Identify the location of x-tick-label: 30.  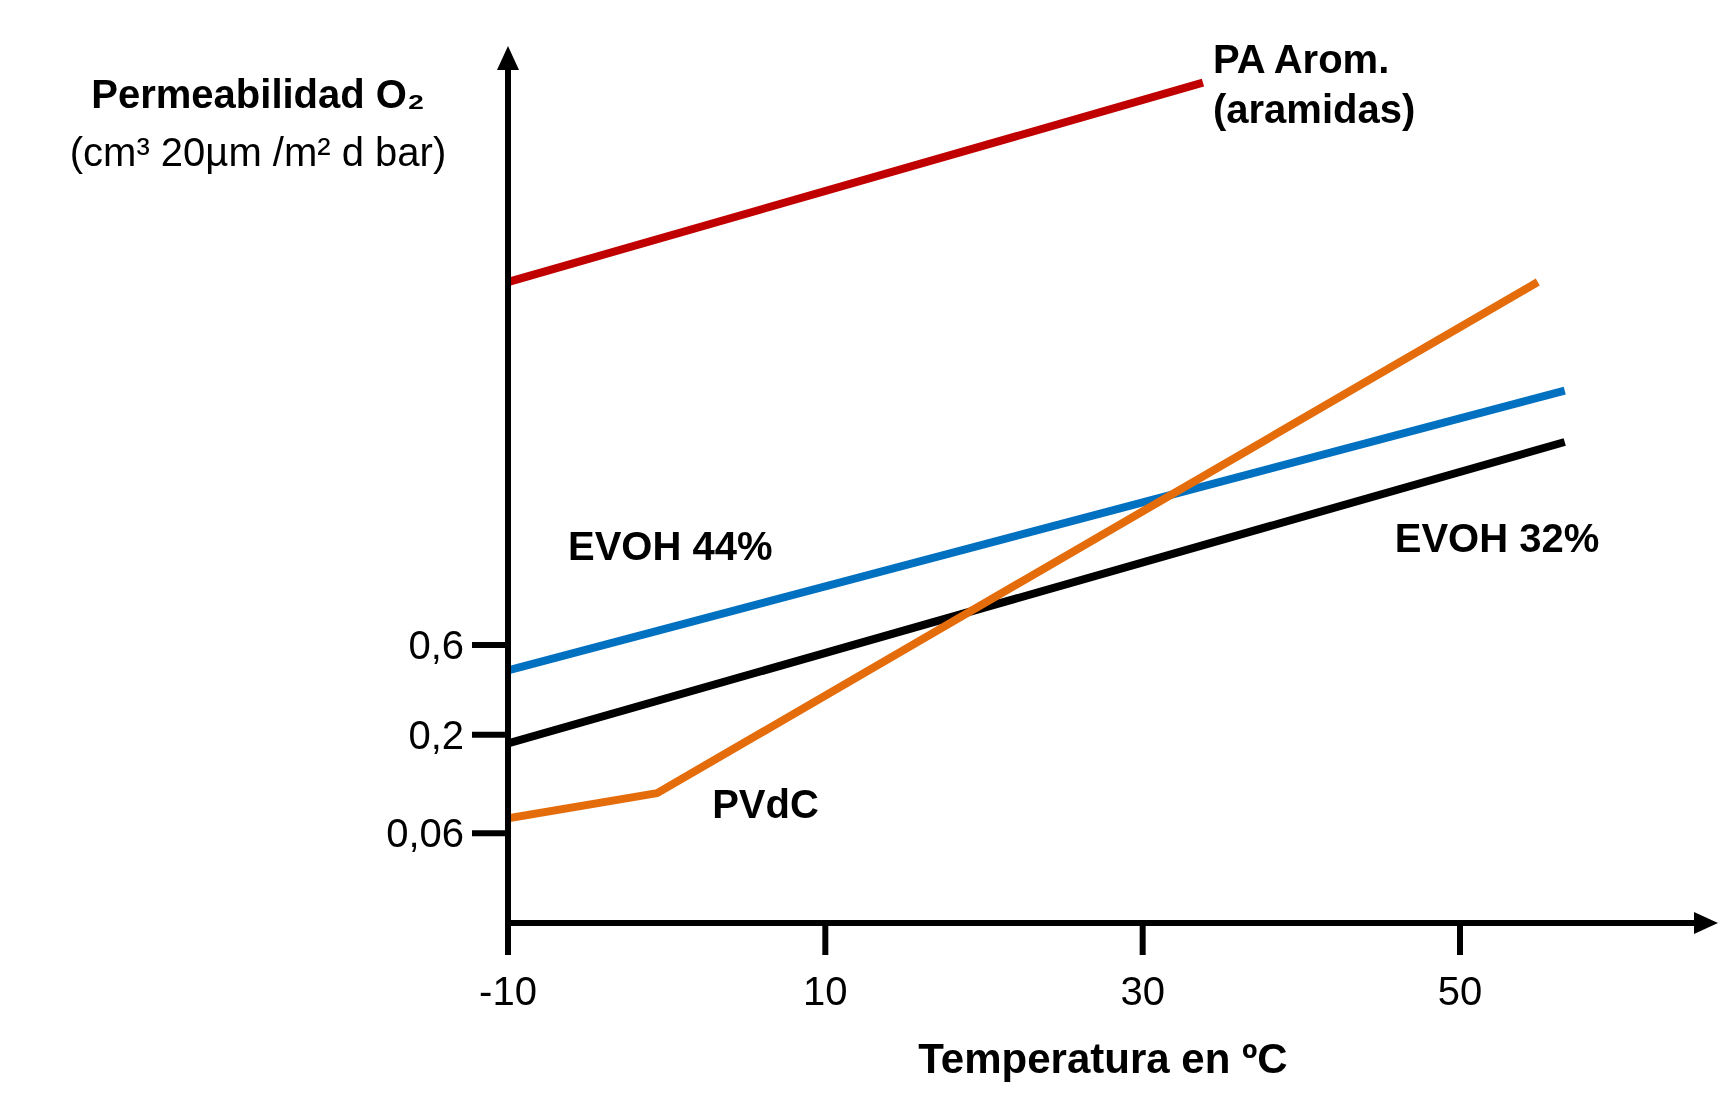
(1142, 991).